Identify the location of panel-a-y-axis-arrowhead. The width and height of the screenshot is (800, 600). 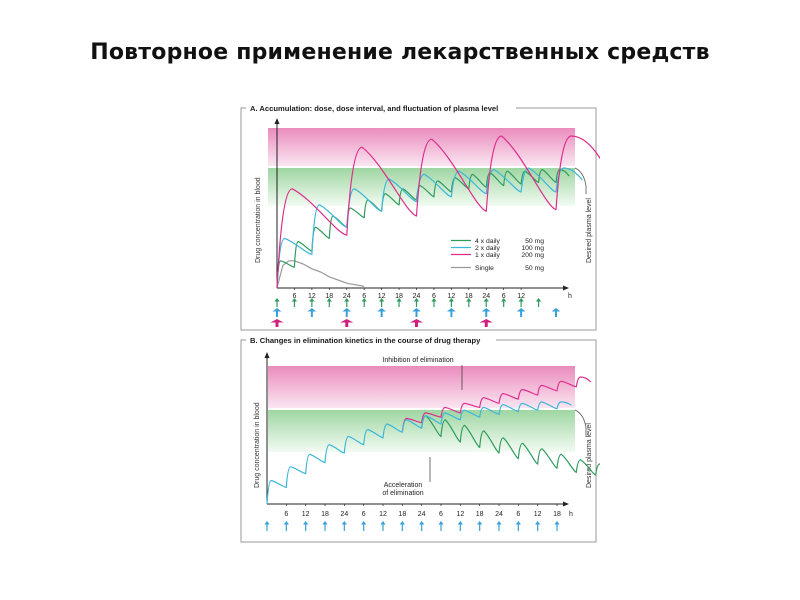
(277, 121).